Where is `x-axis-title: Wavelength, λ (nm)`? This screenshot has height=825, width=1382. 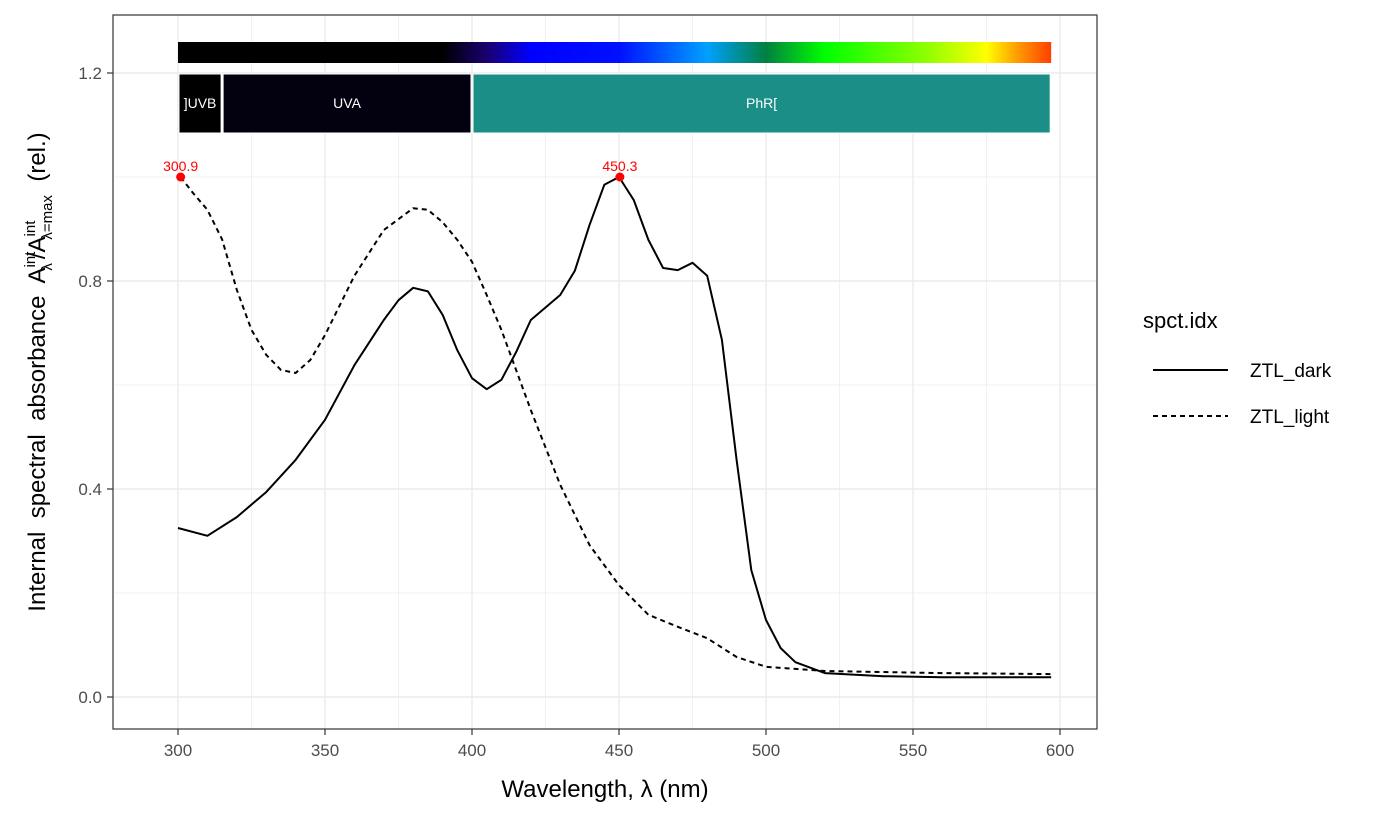
x-axis-title: Wavelength, λ (nm) is located at coordinates (604, 789).